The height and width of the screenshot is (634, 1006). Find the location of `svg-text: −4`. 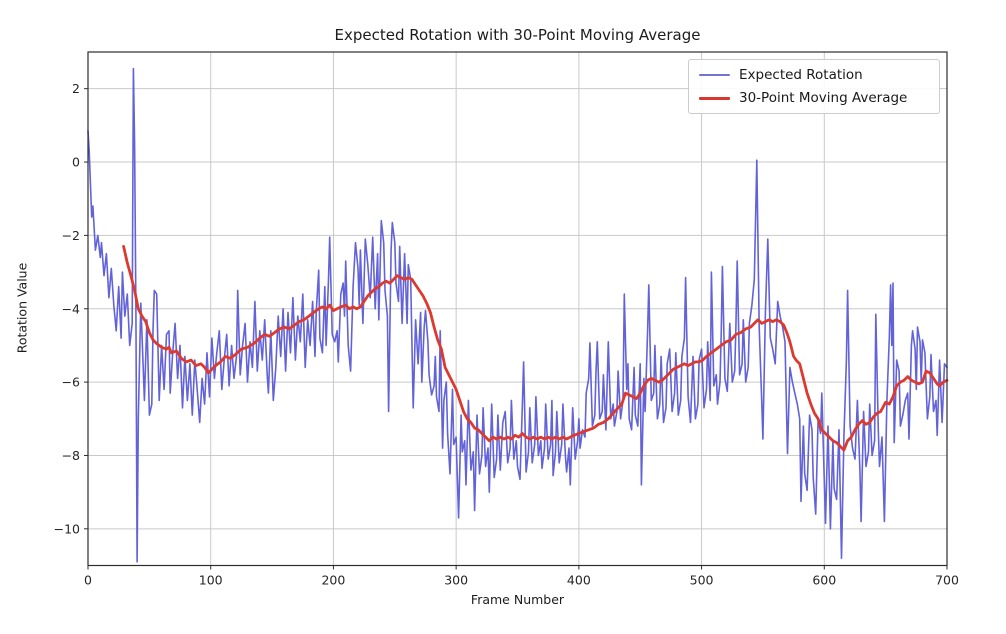

svg-text: −4 is located at coordinates (71, 308).